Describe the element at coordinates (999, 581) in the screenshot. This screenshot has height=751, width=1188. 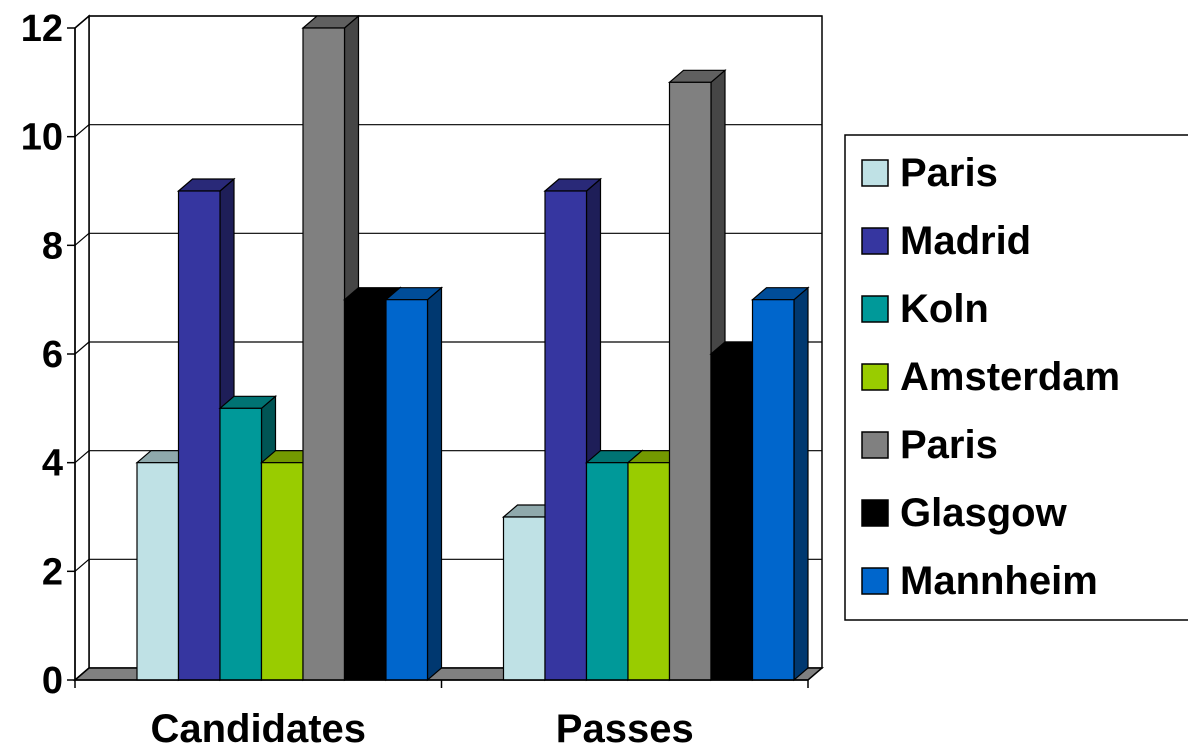
I see `legend-label: Mannheim` at that location.